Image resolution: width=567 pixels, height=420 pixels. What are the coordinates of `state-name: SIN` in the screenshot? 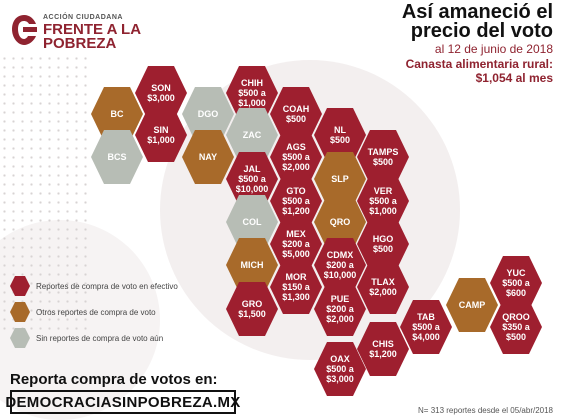 It's located at (161, 130).